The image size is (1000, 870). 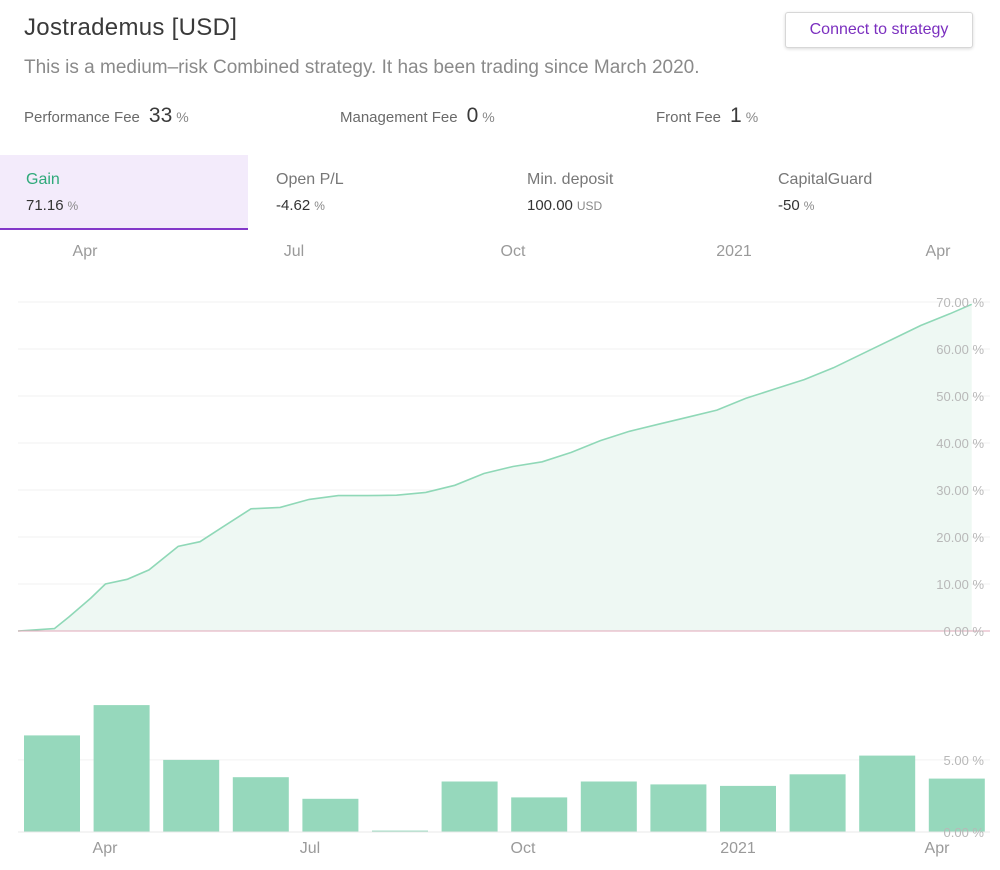 I want to click on y-tick-label: 70.00 %, so click(x=960, y=302).